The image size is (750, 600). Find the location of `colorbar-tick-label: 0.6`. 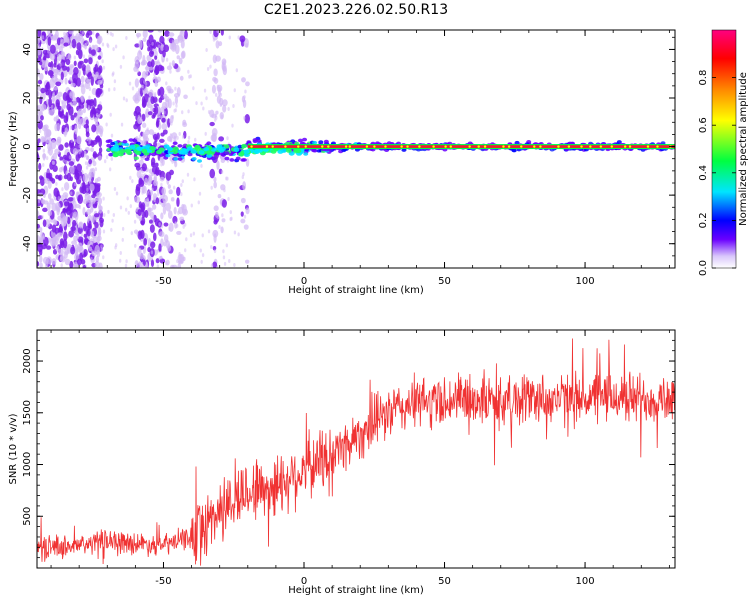

colorbar-tick-label: 0.6 is located at coordinates (703, 125).